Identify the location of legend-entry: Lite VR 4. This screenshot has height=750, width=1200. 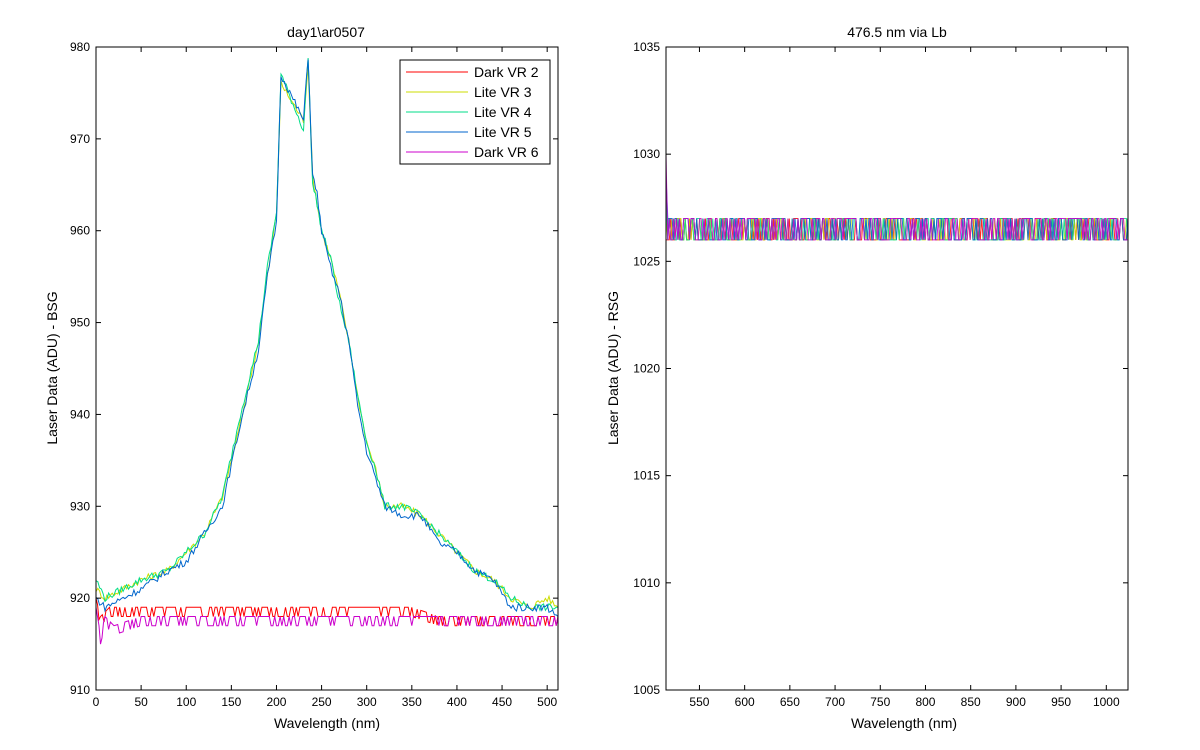
(503, 112).